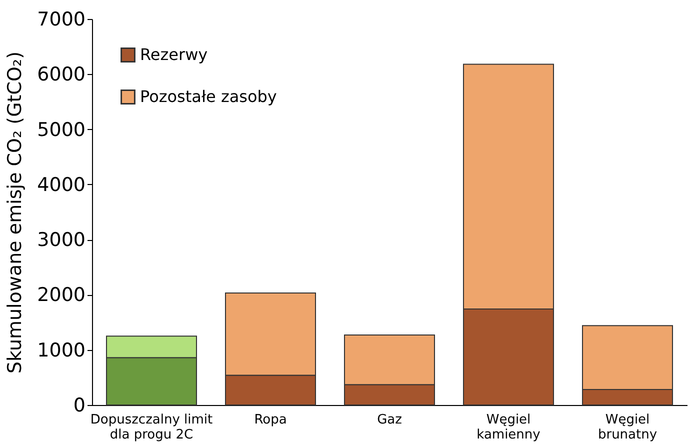 The image size is (692, 446). What do you see at coordinates (61, 129) in the screenshot?
I see `y-tick-label: 5000` at bounding box center [61, 129].